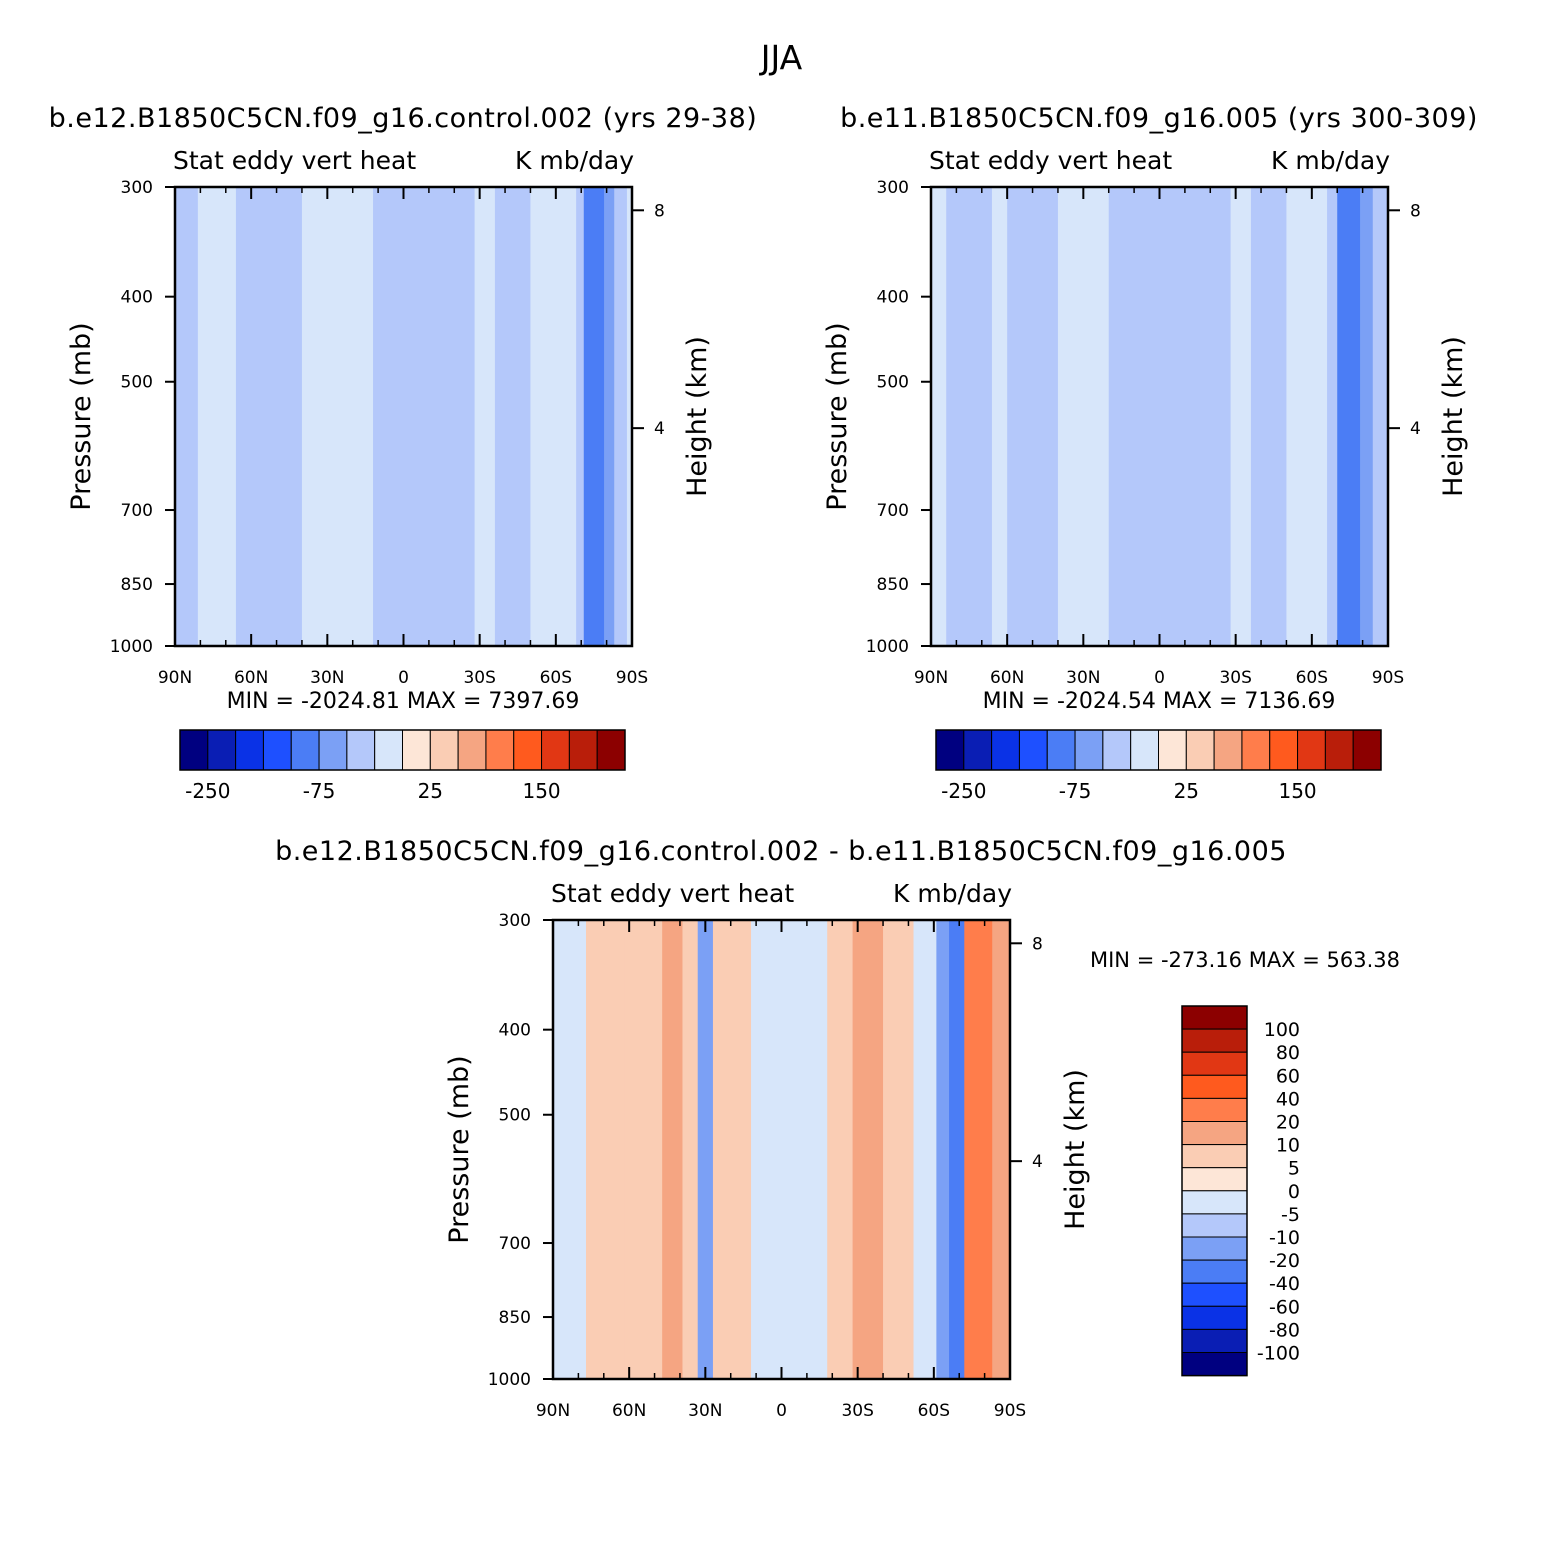  I want to click on colorbar-label: -60, so click(1284, 1307).